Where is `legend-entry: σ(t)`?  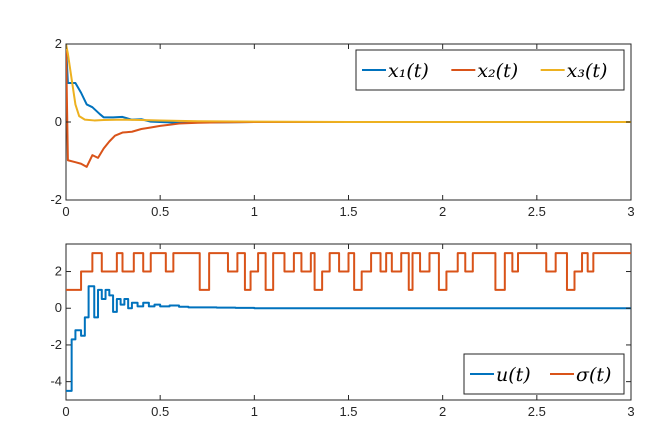
legend-entry: σ(t) is located at coordinates (593, 375).